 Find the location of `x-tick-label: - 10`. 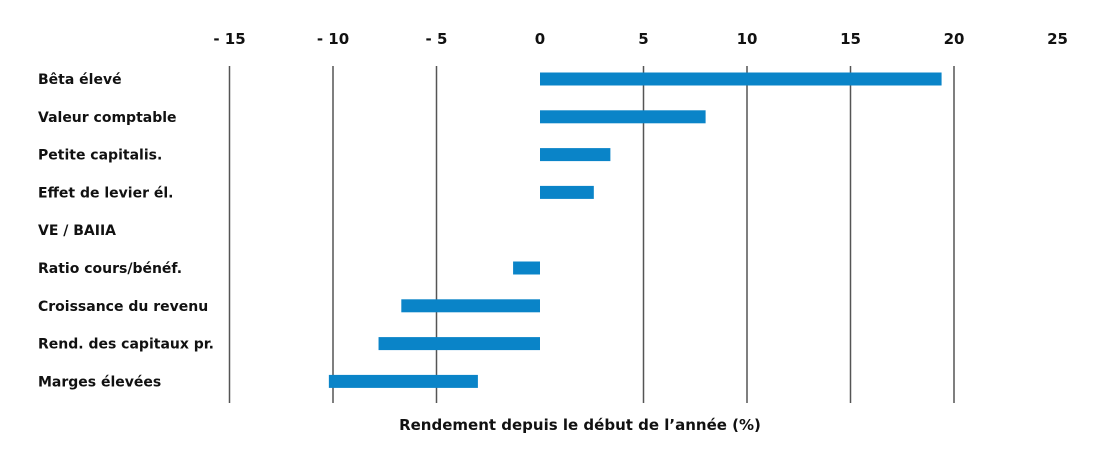

x-tick-label: - 10 is located at coordinates (333, 39).